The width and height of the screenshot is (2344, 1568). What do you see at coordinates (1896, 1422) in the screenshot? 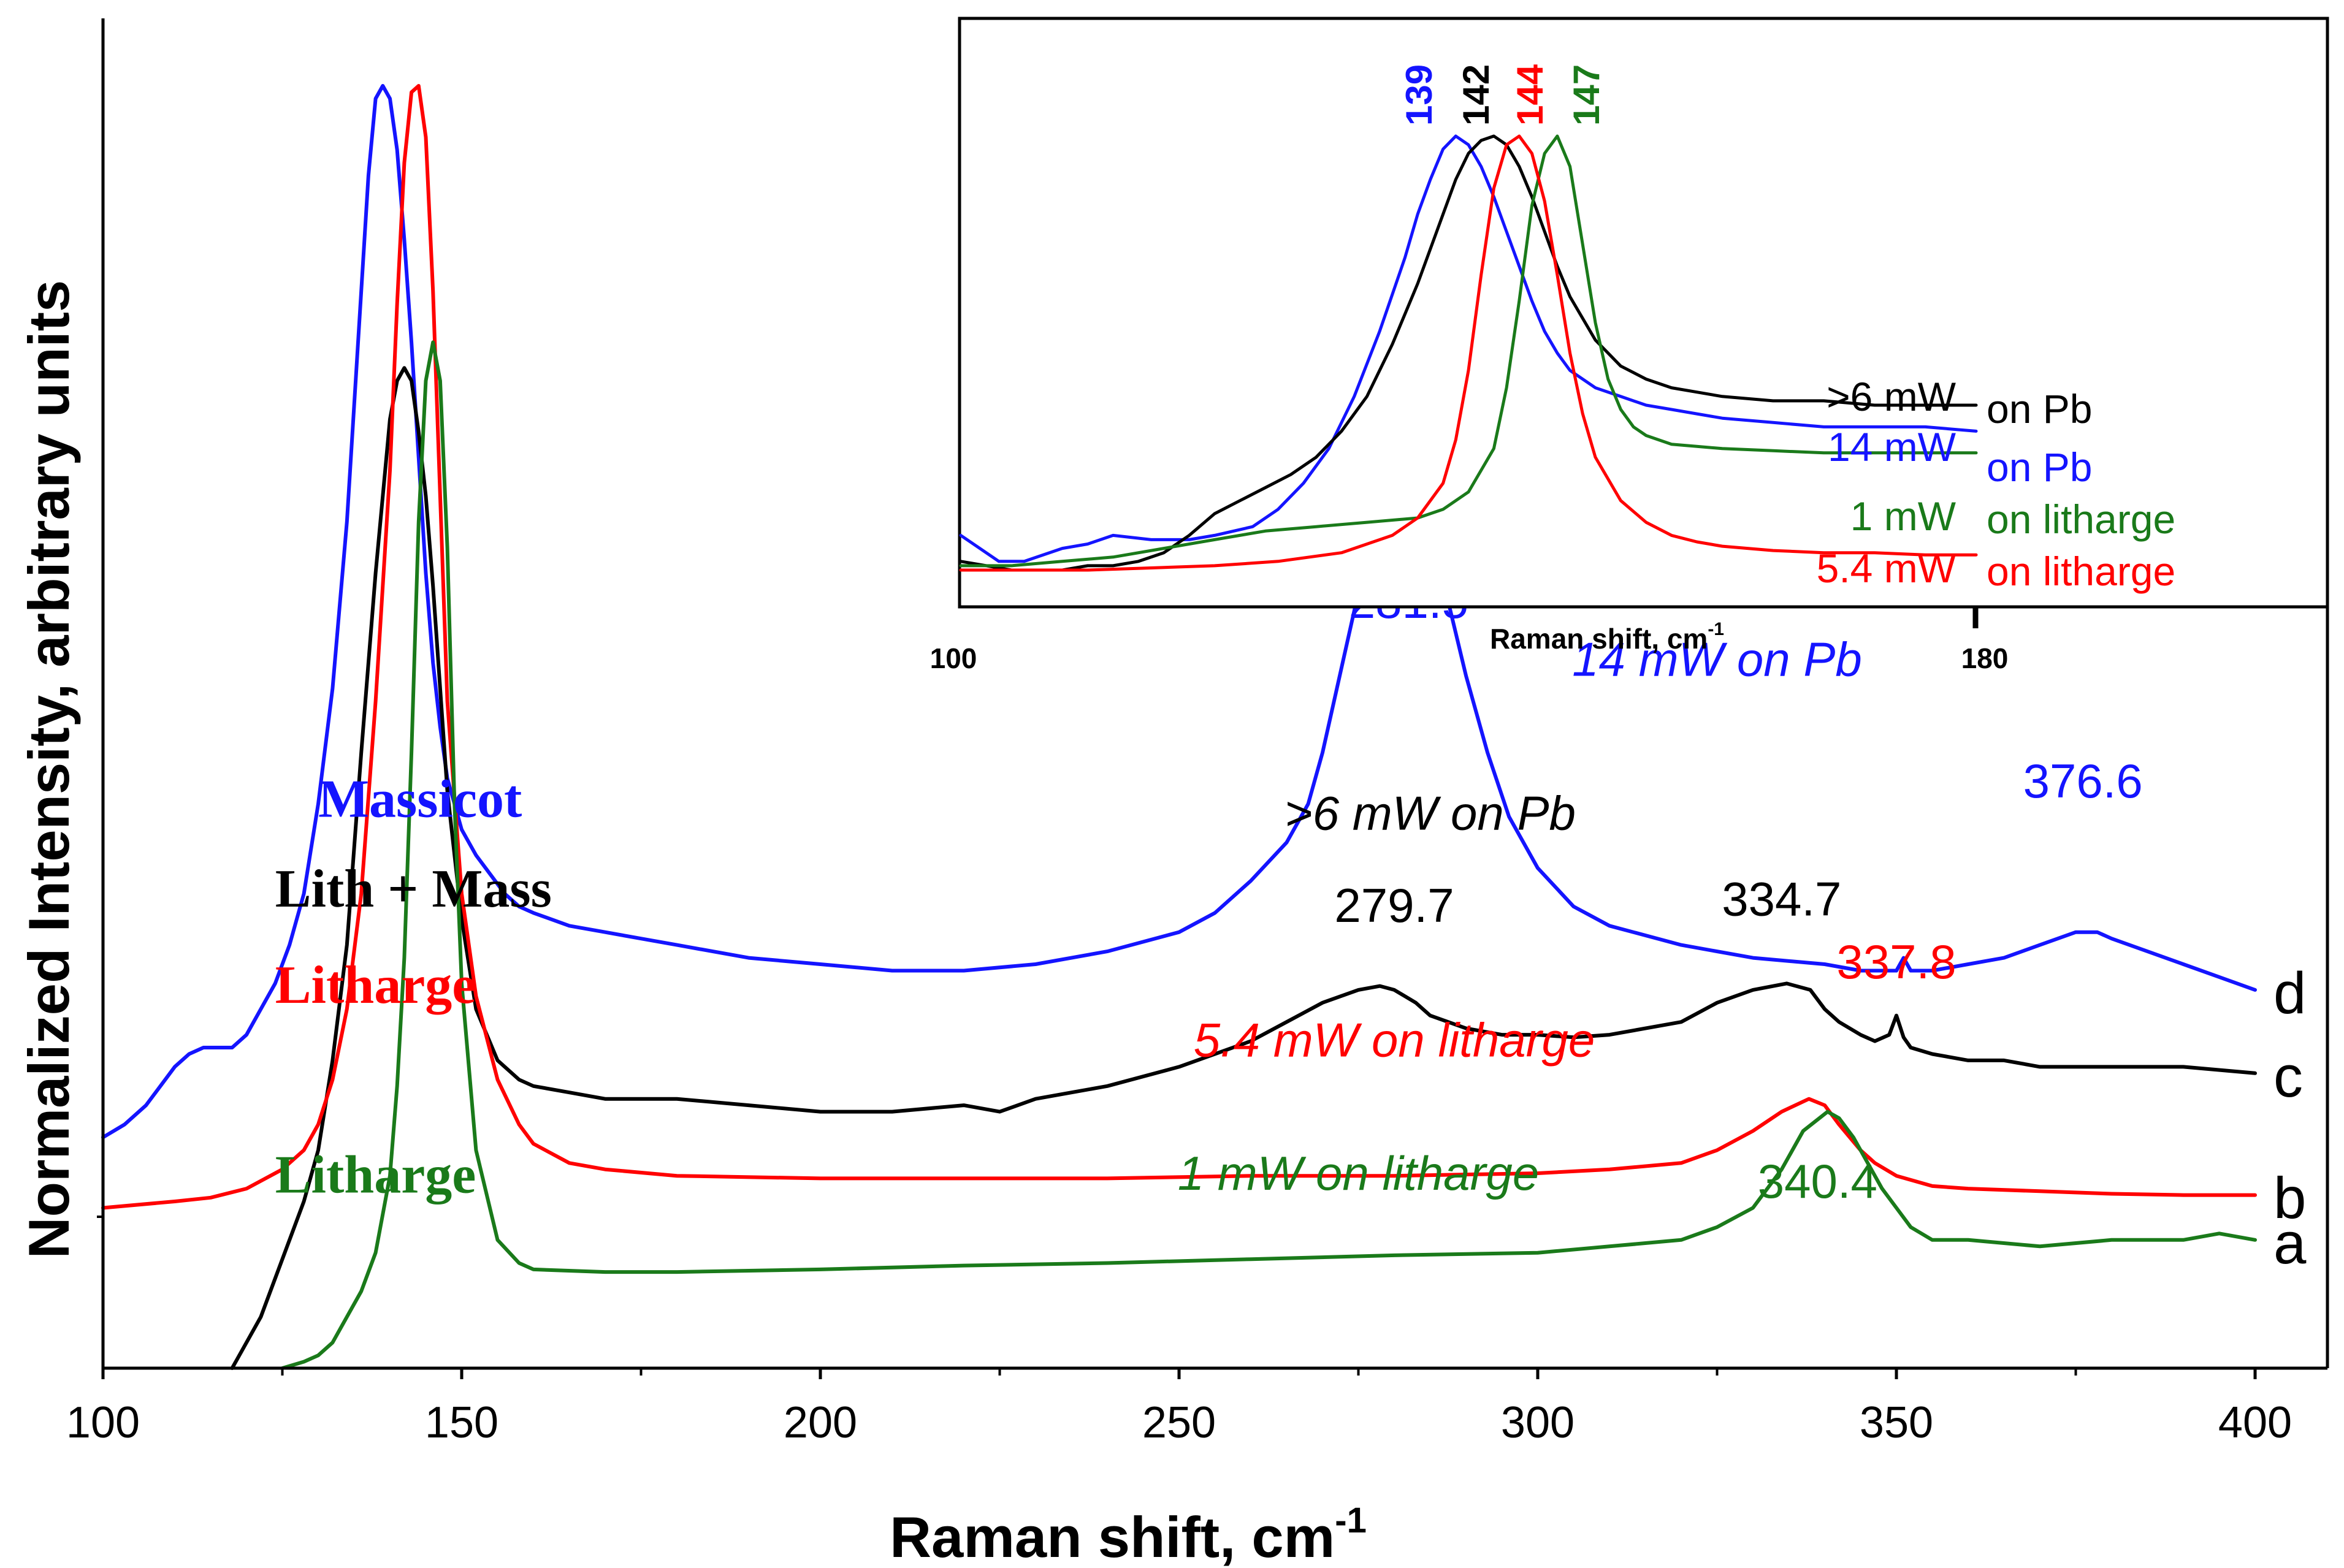
I see `x-tick-label-350: 350` at bounding box center [1896, 1422].